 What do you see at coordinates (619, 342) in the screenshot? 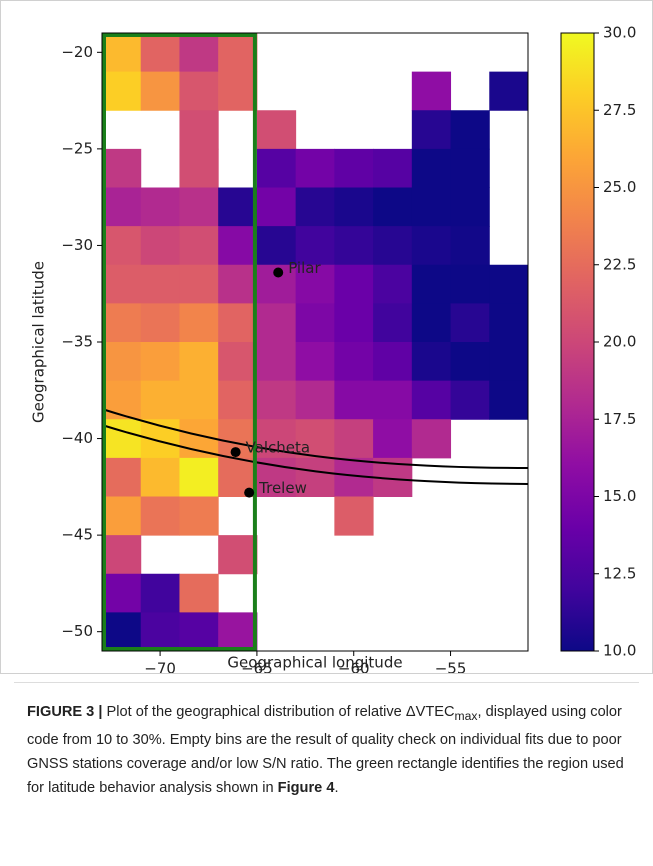
I see `colorbar-tick-label: 20.0` at bounding box center [619, 342].